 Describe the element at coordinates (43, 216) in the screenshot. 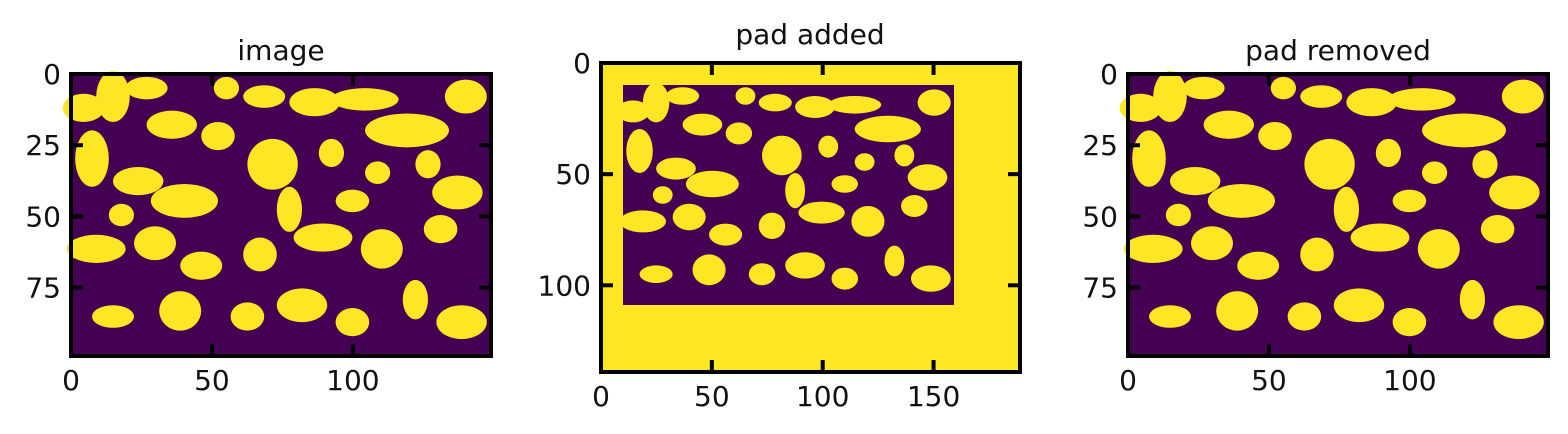

I see `y-tick-label: 50` at that location.